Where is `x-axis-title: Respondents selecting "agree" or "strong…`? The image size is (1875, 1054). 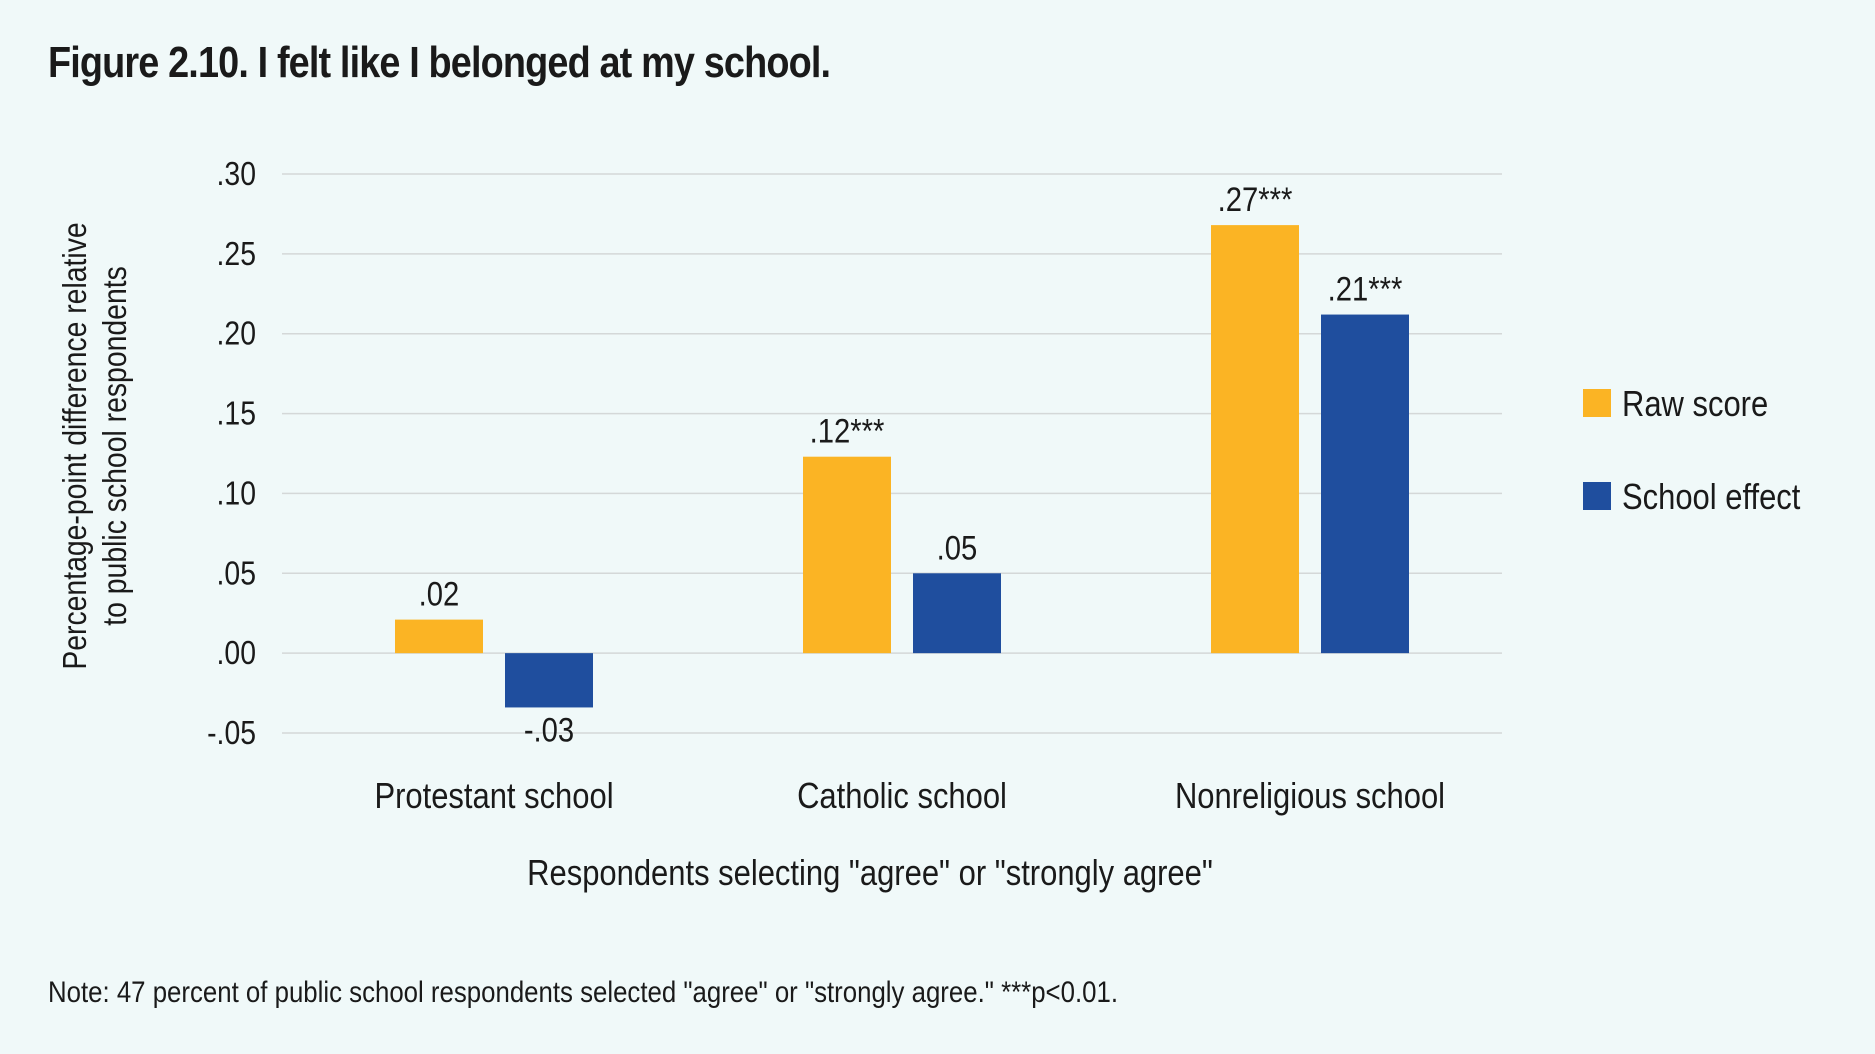
x-axis-title: Respondents selecting "agree" or "strong… is located at coordinates (870, 874).